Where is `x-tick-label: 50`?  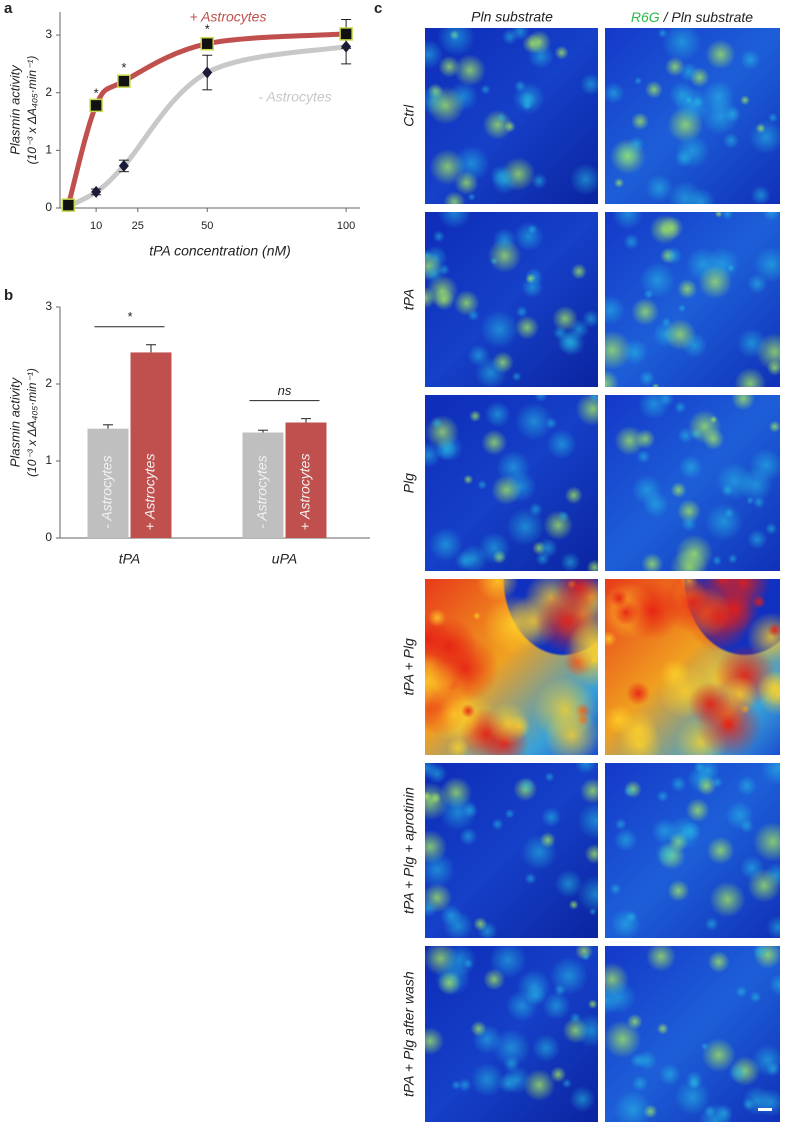 x-tick-label: 50 is located at coordinates (207, 226).